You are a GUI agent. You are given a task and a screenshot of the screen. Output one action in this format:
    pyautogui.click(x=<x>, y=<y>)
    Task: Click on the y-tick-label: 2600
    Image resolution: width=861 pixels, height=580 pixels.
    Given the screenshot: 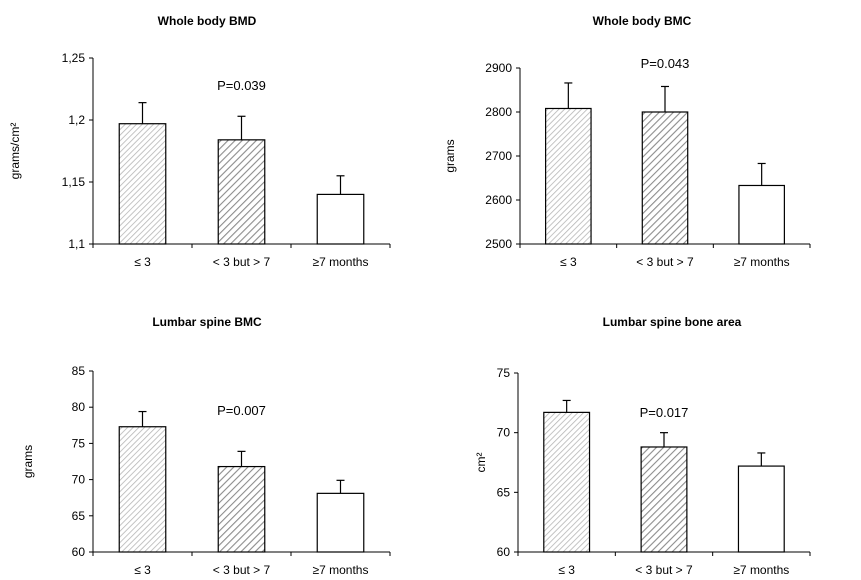 What is the action you would take?
    pyautogui.click(x=498, y=200)
    